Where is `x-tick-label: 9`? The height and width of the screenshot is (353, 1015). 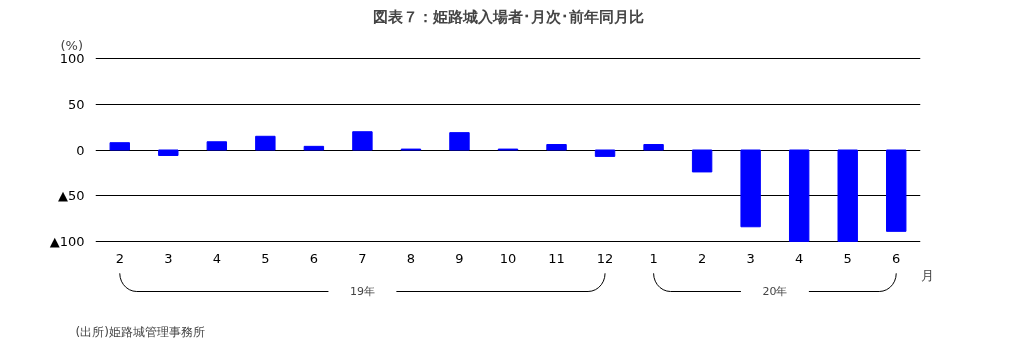
x-tick-label: 9 is located at coordinates (459, 258).